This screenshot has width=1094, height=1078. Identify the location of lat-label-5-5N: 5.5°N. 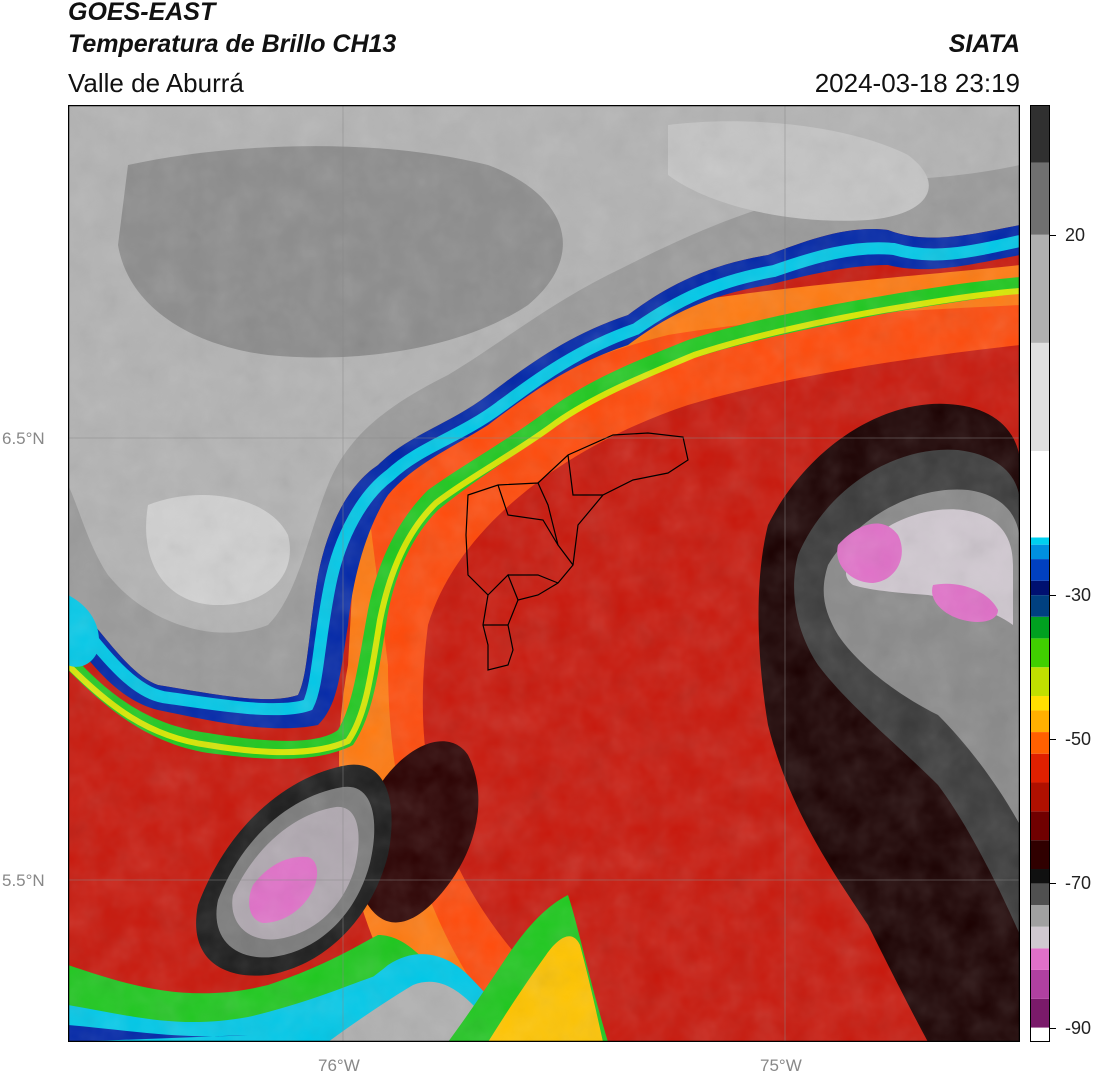
(23, 880).